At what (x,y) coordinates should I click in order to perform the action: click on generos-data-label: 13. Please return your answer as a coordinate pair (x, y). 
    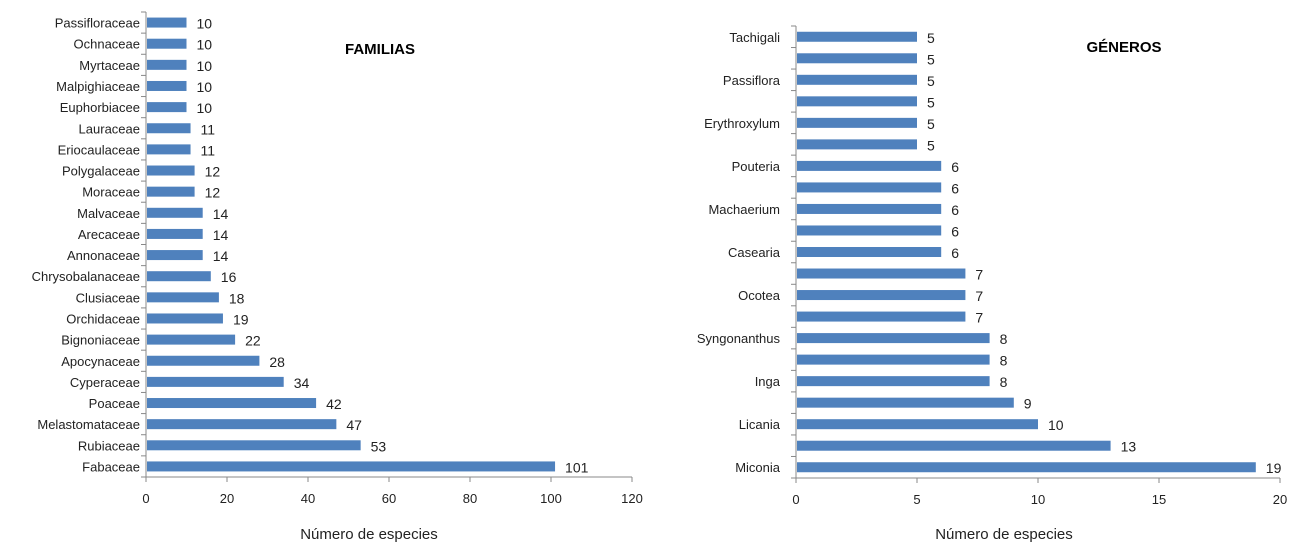
    Looking at the image, I should click on (1129, 447).